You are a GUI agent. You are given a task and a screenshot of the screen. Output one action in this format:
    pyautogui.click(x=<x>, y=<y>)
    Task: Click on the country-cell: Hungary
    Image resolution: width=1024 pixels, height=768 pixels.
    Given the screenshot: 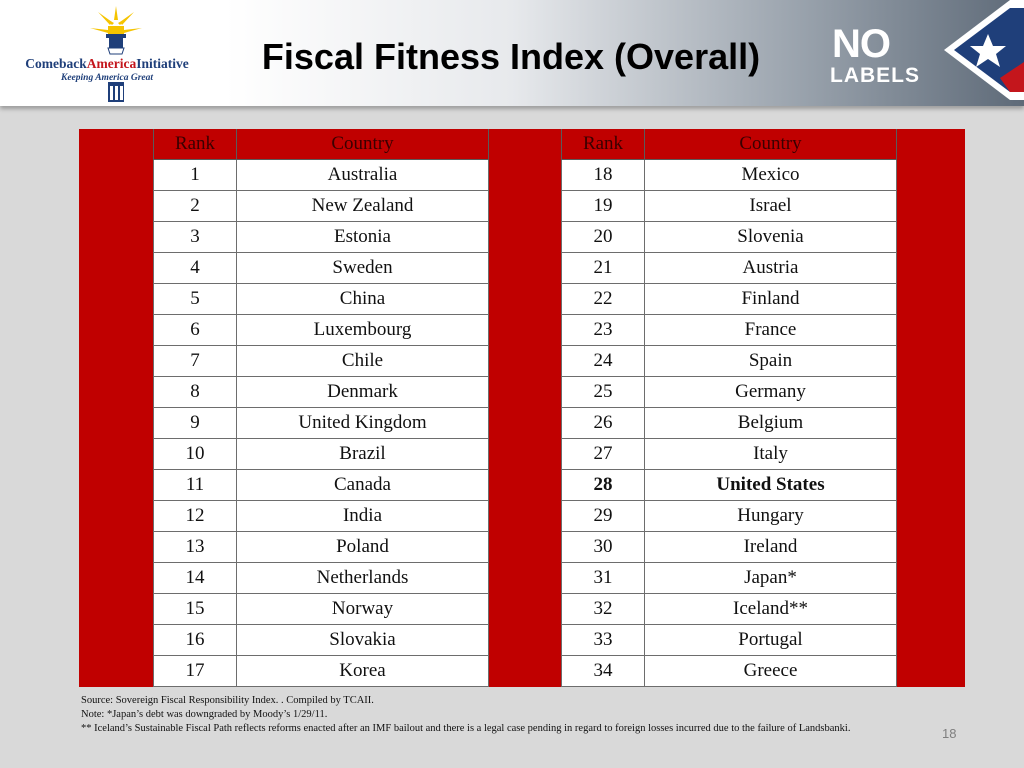 What is the action you would take?
    pyautogui.click(x=771, y=516)
    